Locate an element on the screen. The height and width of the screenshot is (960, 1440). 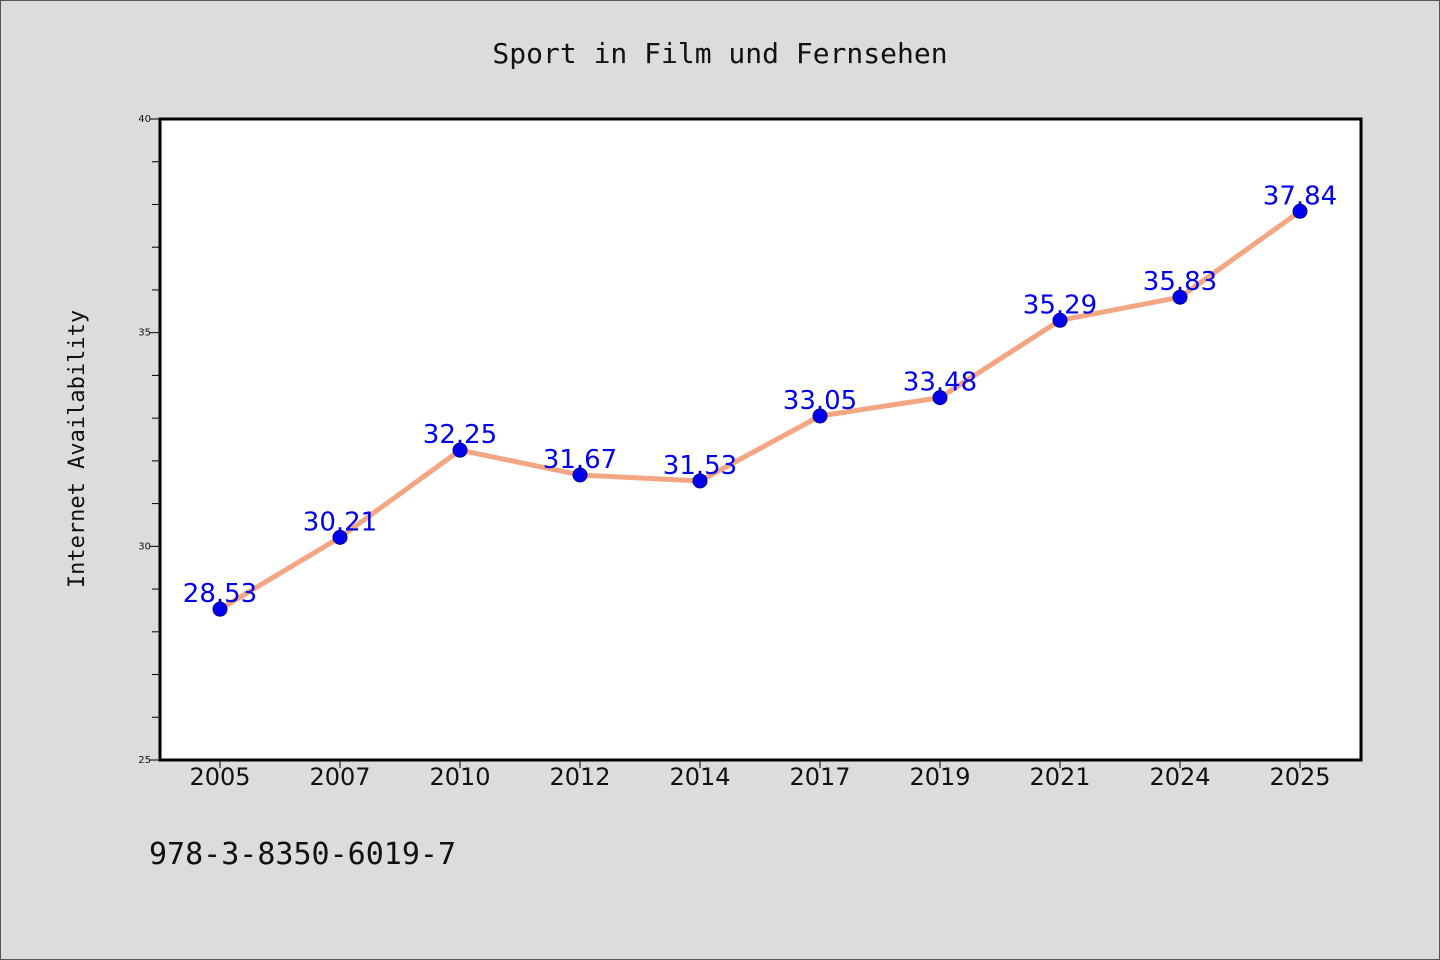
y-tick-label: 40 is located at coordinates (144, 119).